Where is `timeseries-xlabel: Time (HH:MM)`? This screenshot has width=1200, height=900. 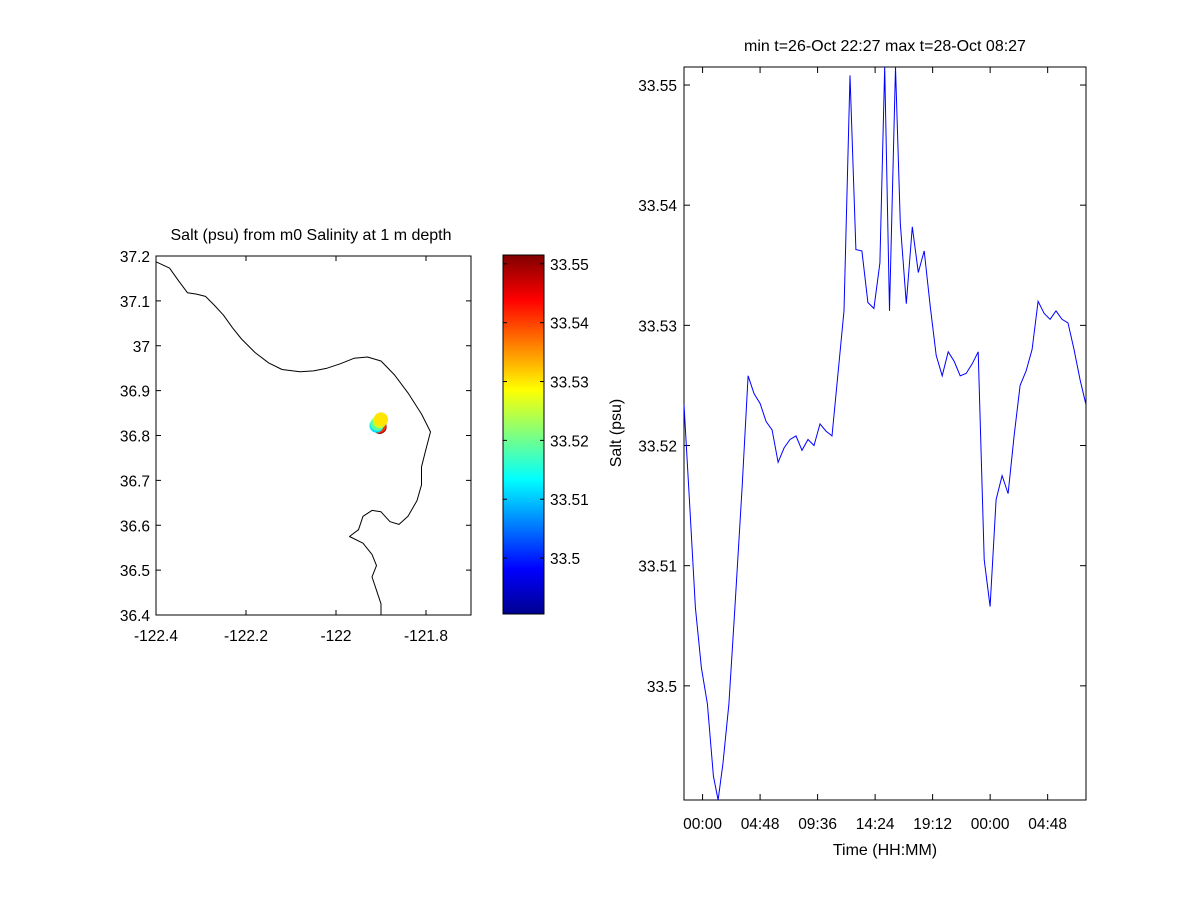
timeseries-xlabel: Time (HH:MM) is located at coordinates (885, 850).